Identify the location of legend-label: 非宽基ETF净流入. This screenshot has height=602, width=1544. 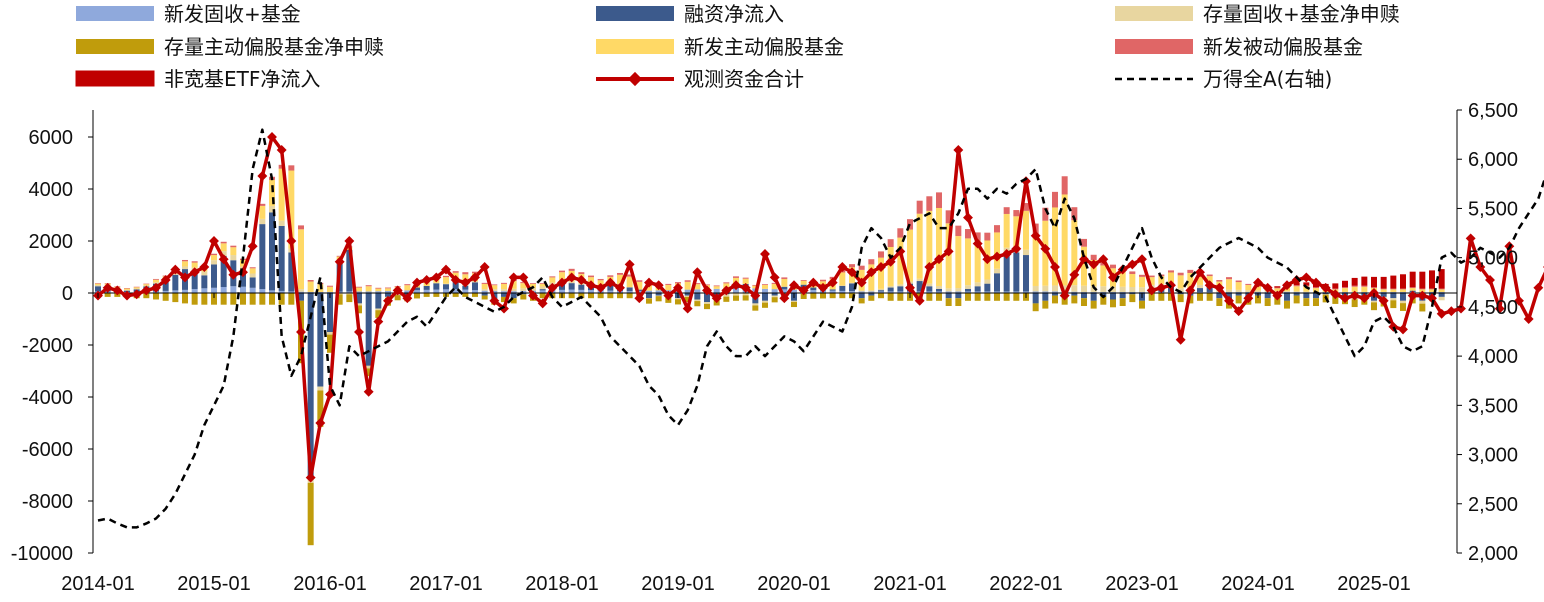
(242, 79).